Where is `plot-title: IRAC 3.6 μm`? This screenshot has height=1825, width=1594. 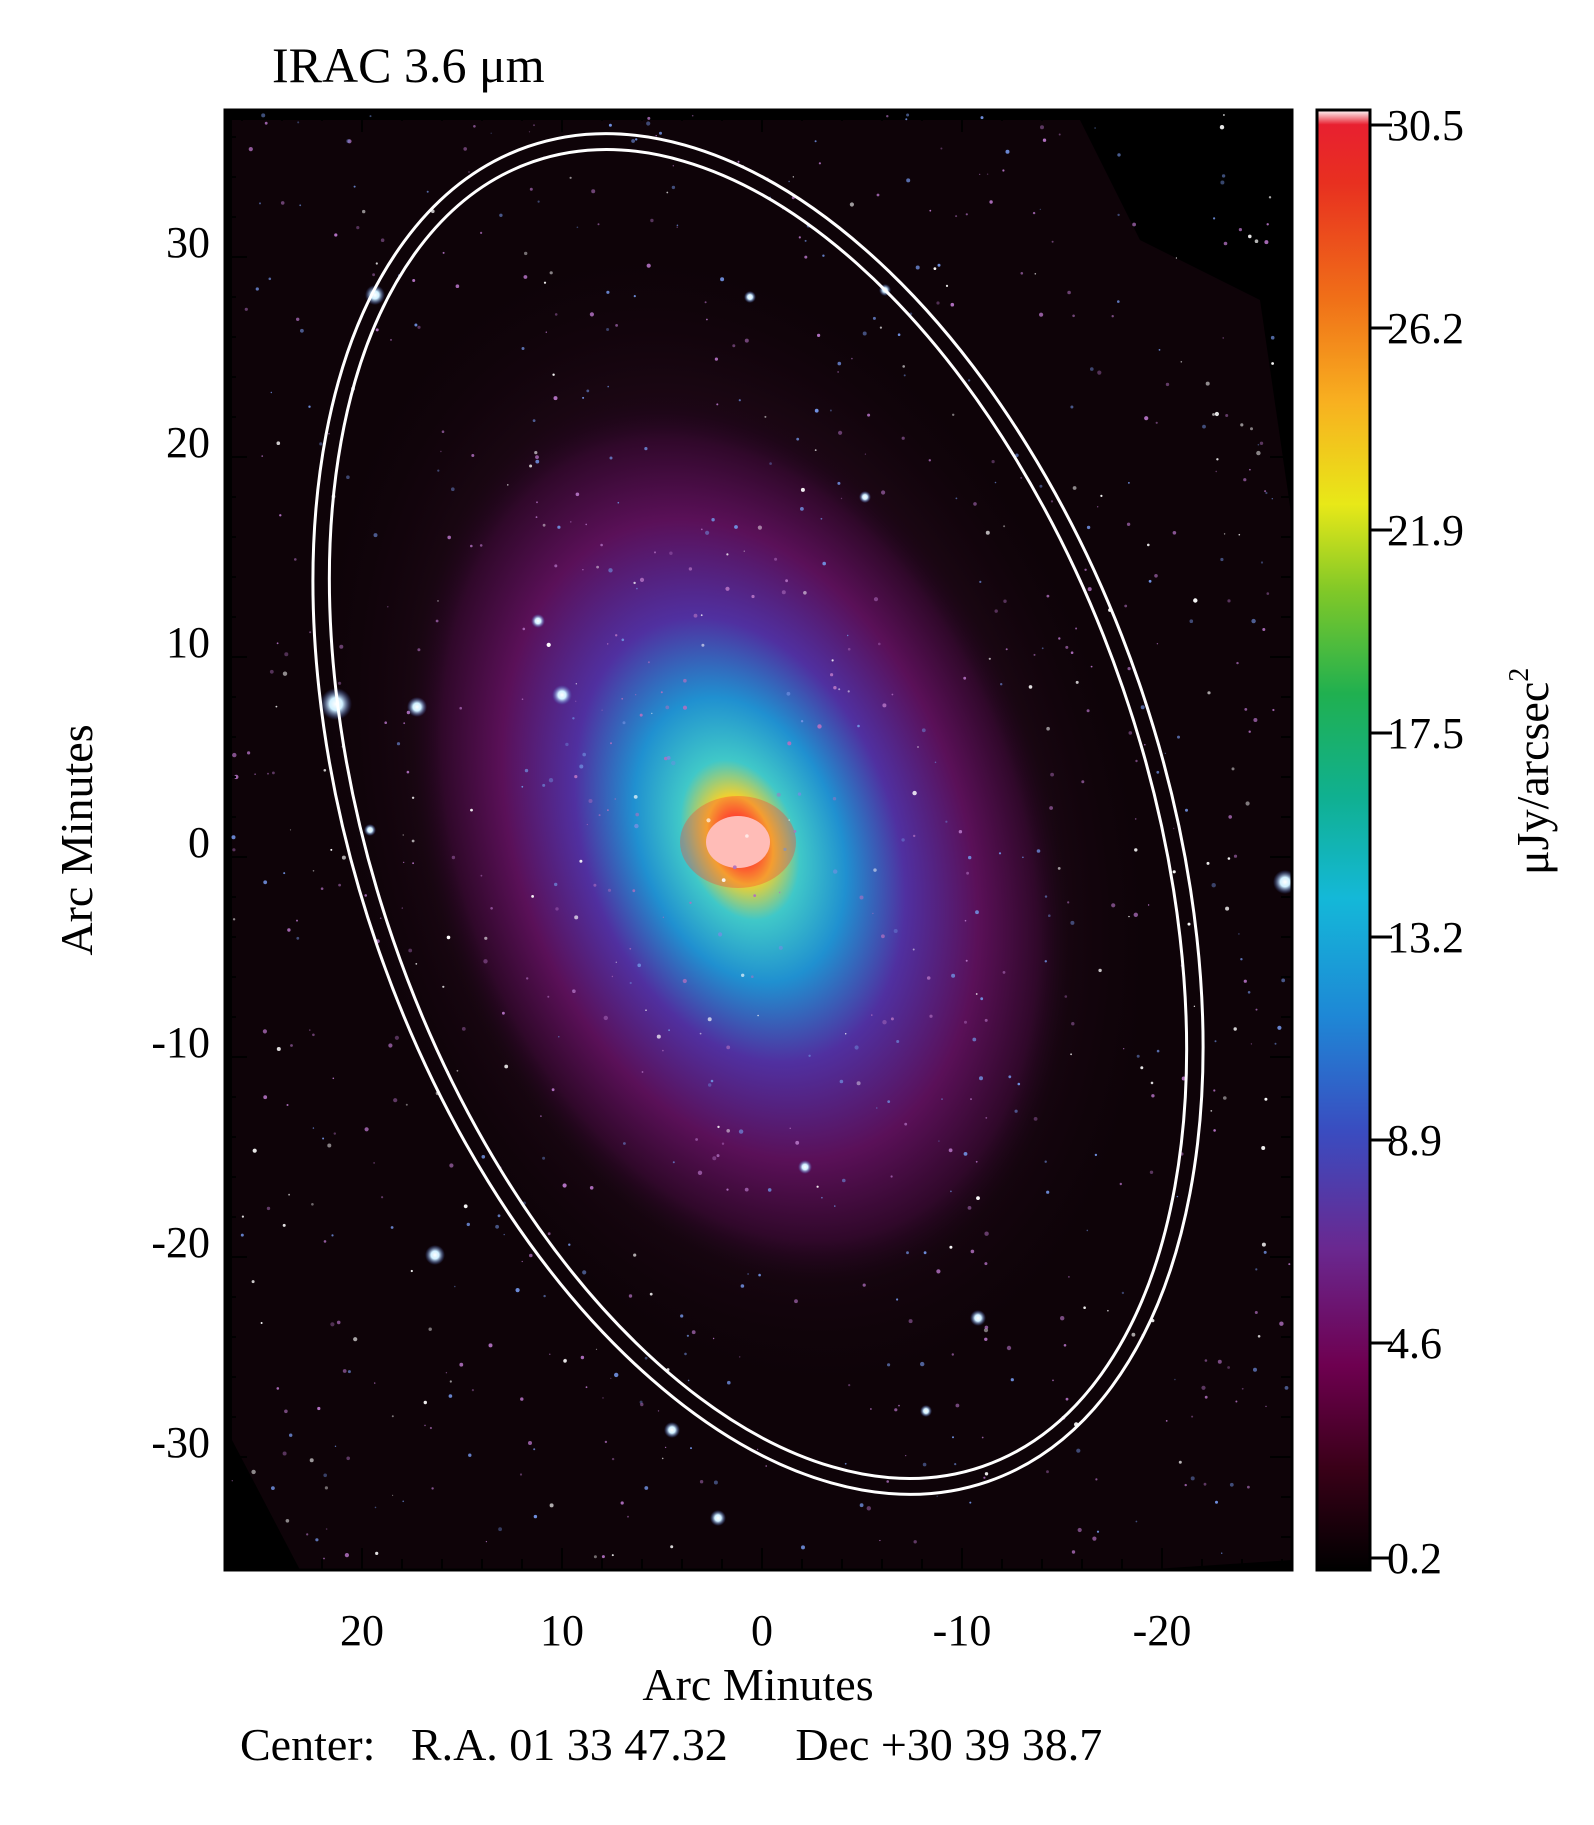
plot-title: IRAC 3.6 μm is located at coordinates (408, 65).